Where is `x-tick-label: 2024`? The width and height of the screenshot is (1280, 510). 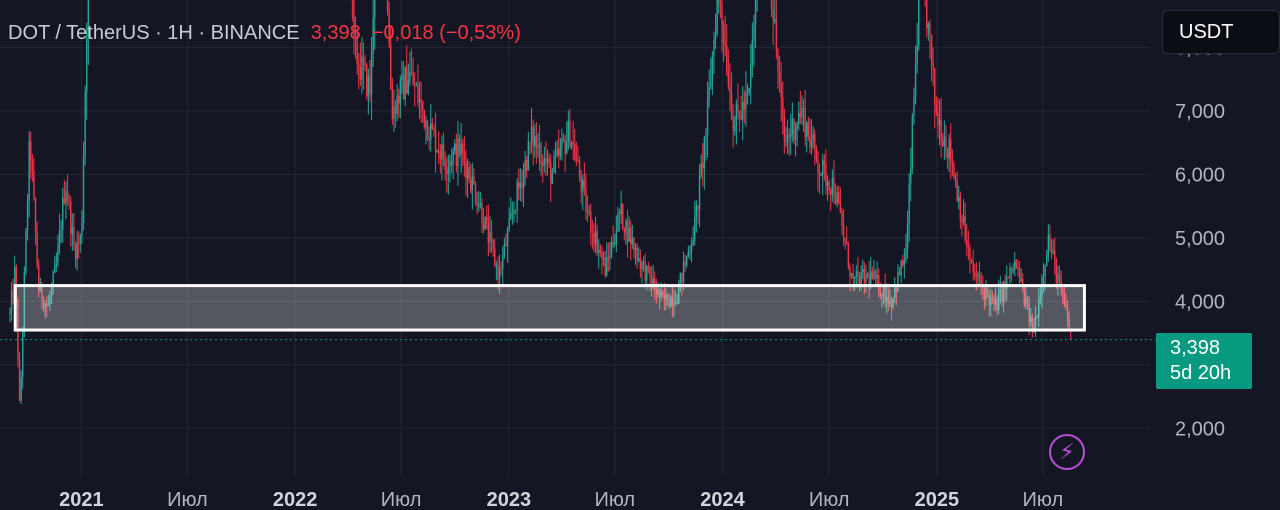
x-tick-label: 2024 is located at coordinates (722, 499).